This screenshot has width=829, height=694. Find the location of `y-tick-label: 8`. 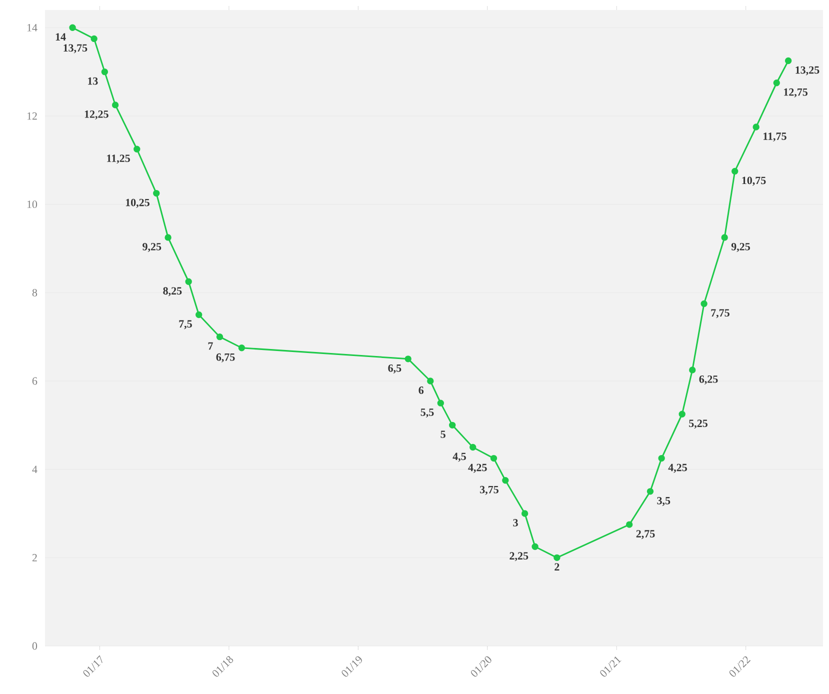

y-tick-label: 8 is located at coordinates (35, 292).